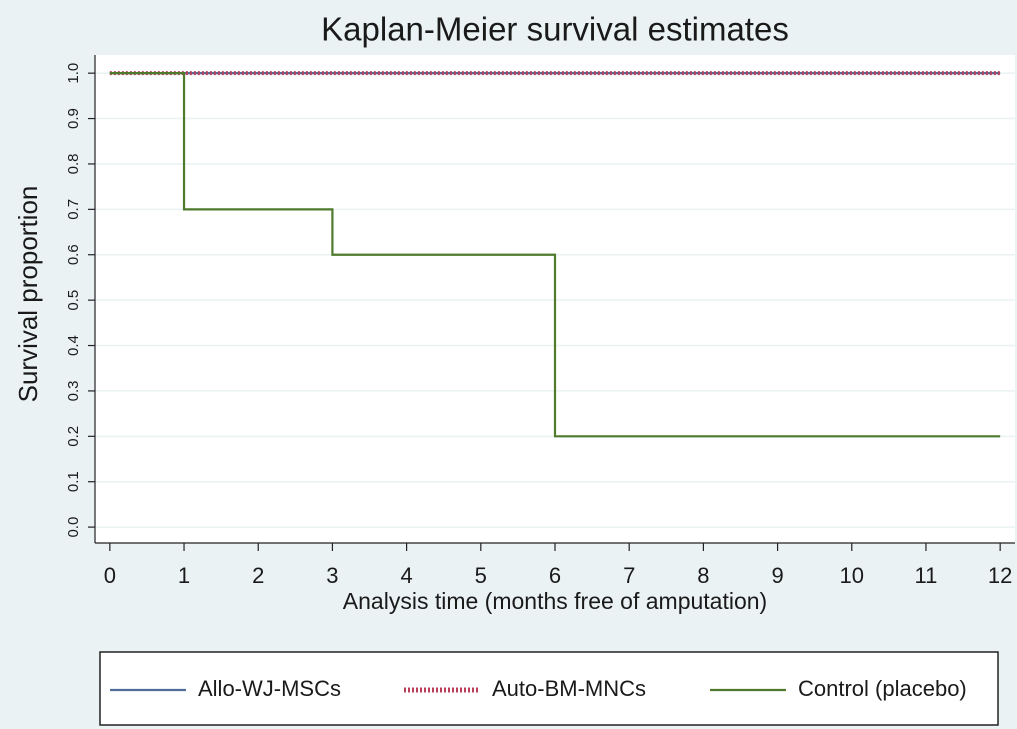 The width and height of the screenshot is (1017, 729). What do you see at coordinates (481, 575) in the screenshot?
I see `x-tick-label: 5` at bounding box center [481, 575].